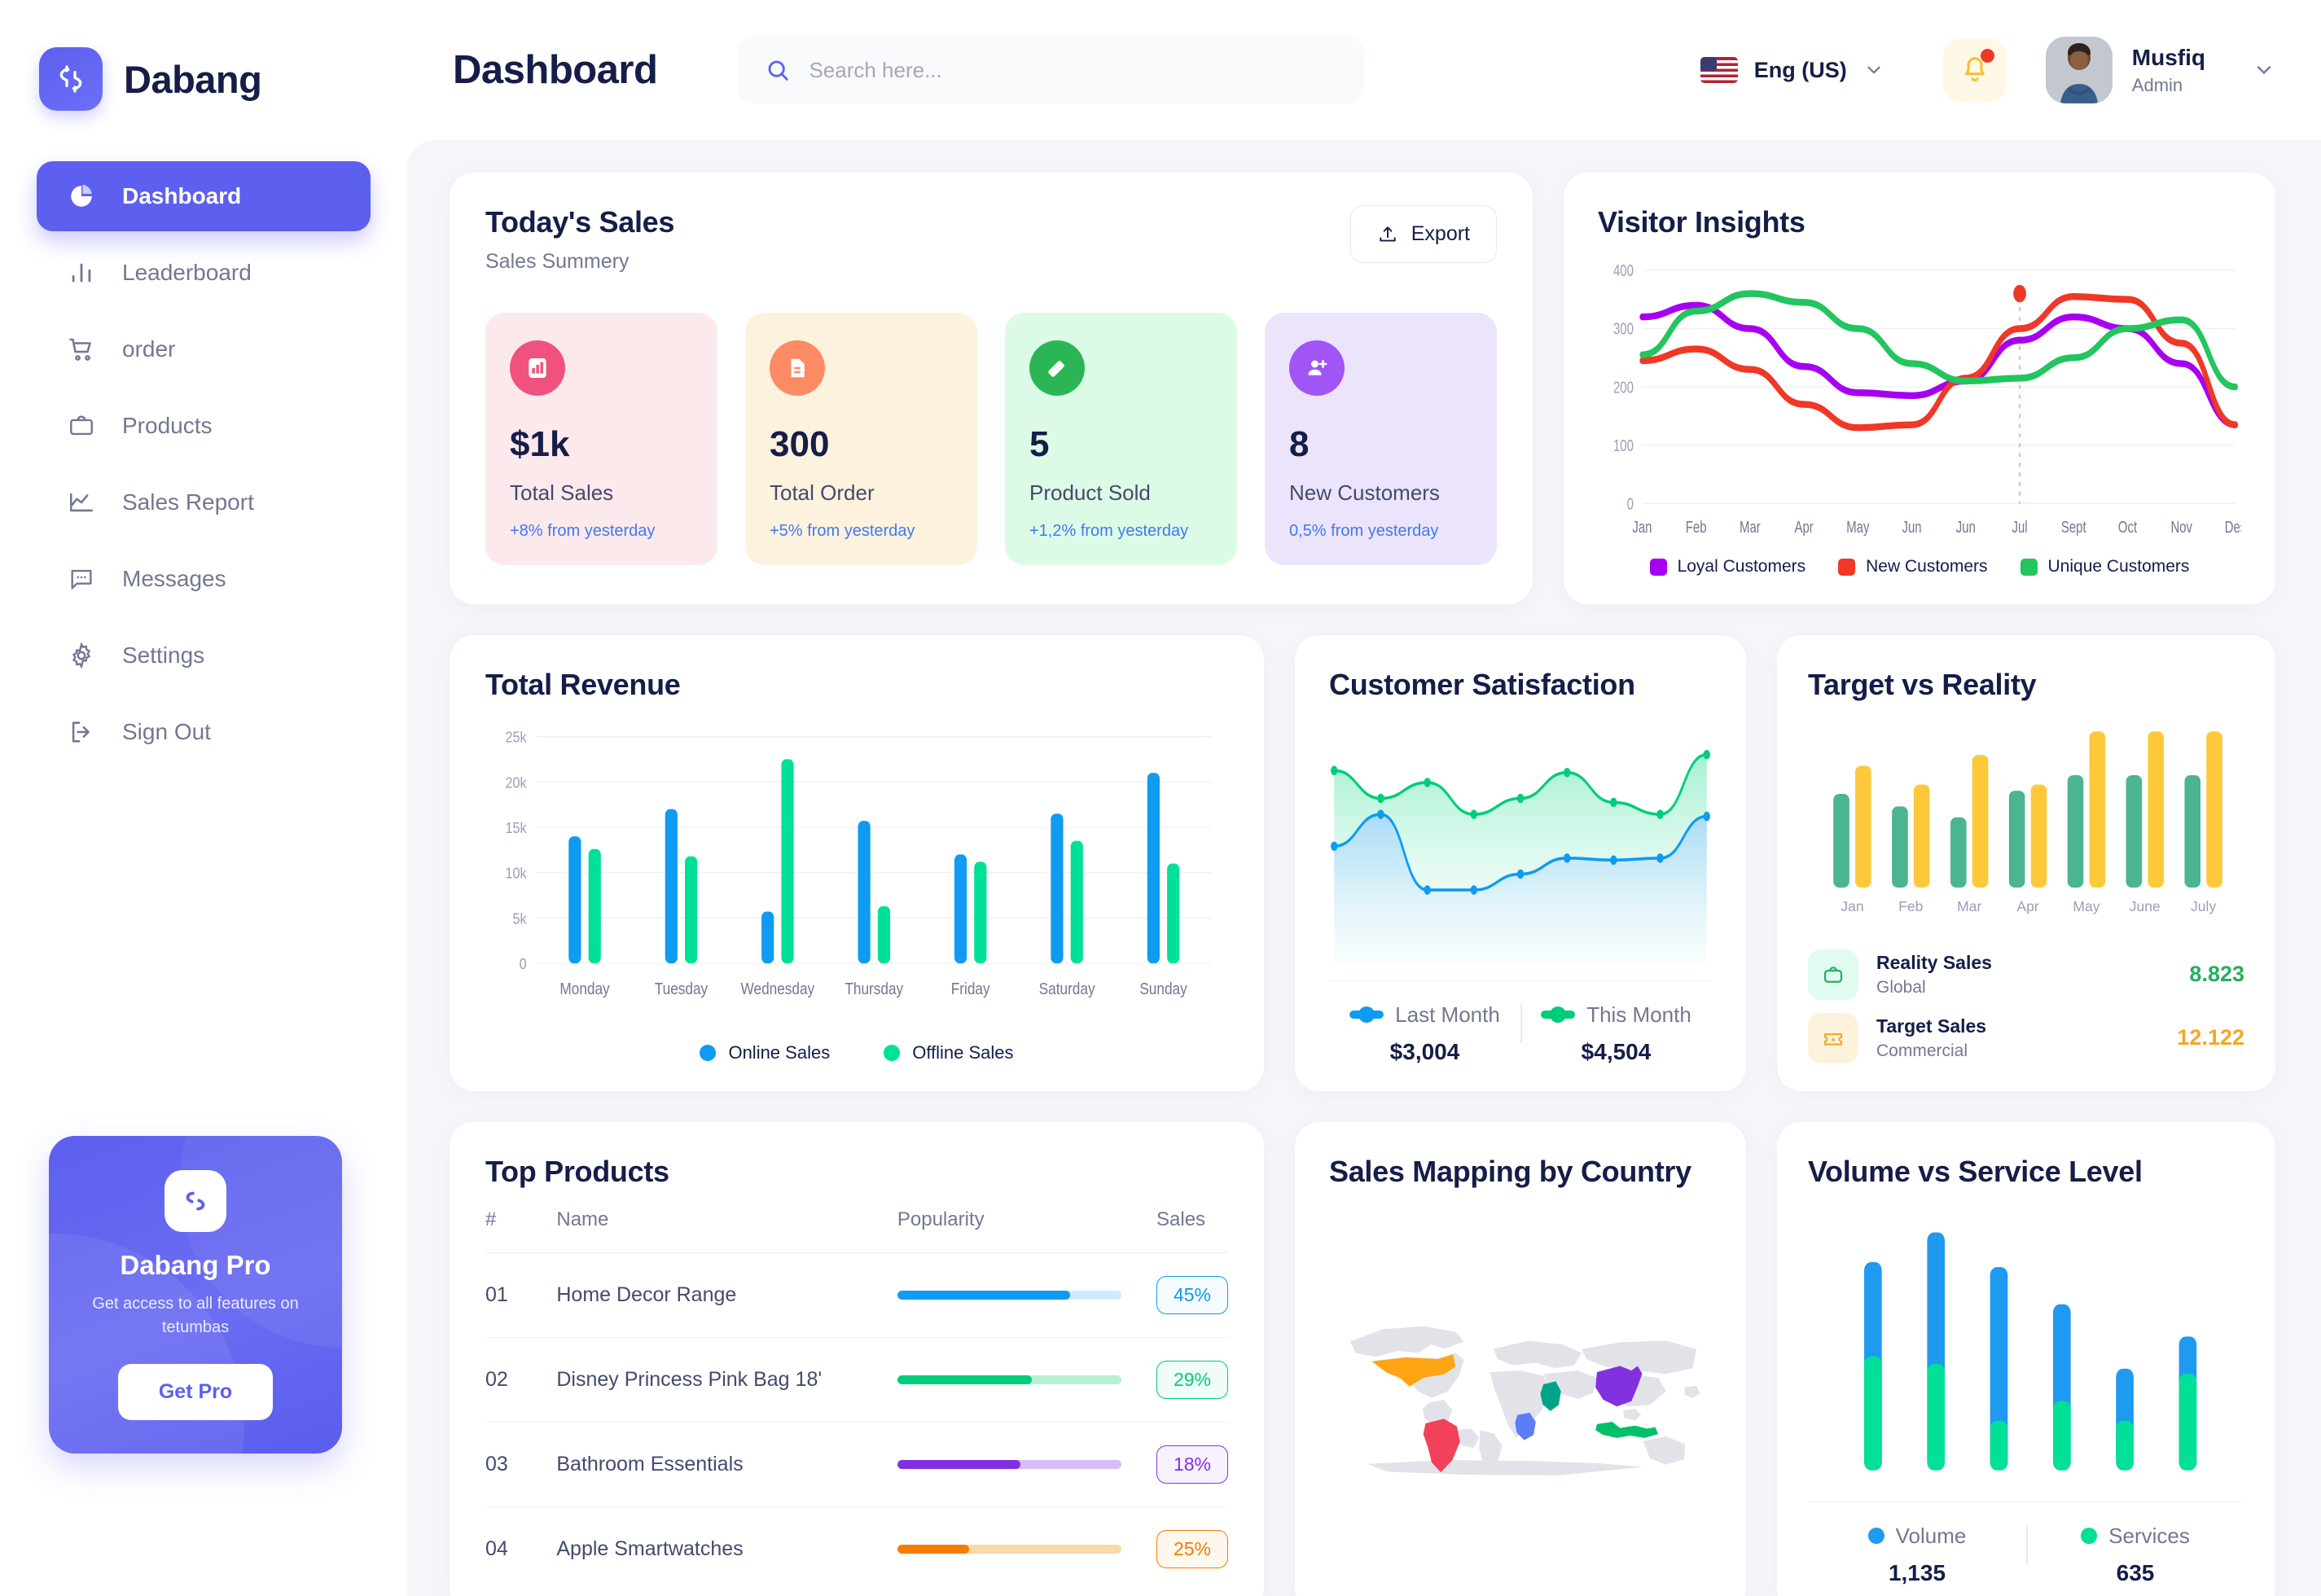 This screenshot has width=2321, height=1596. What do you see at coordinates (163, 655) in the screenshot?
I see `sidebar-item-label: Settings` at bounding box center [163, 655].